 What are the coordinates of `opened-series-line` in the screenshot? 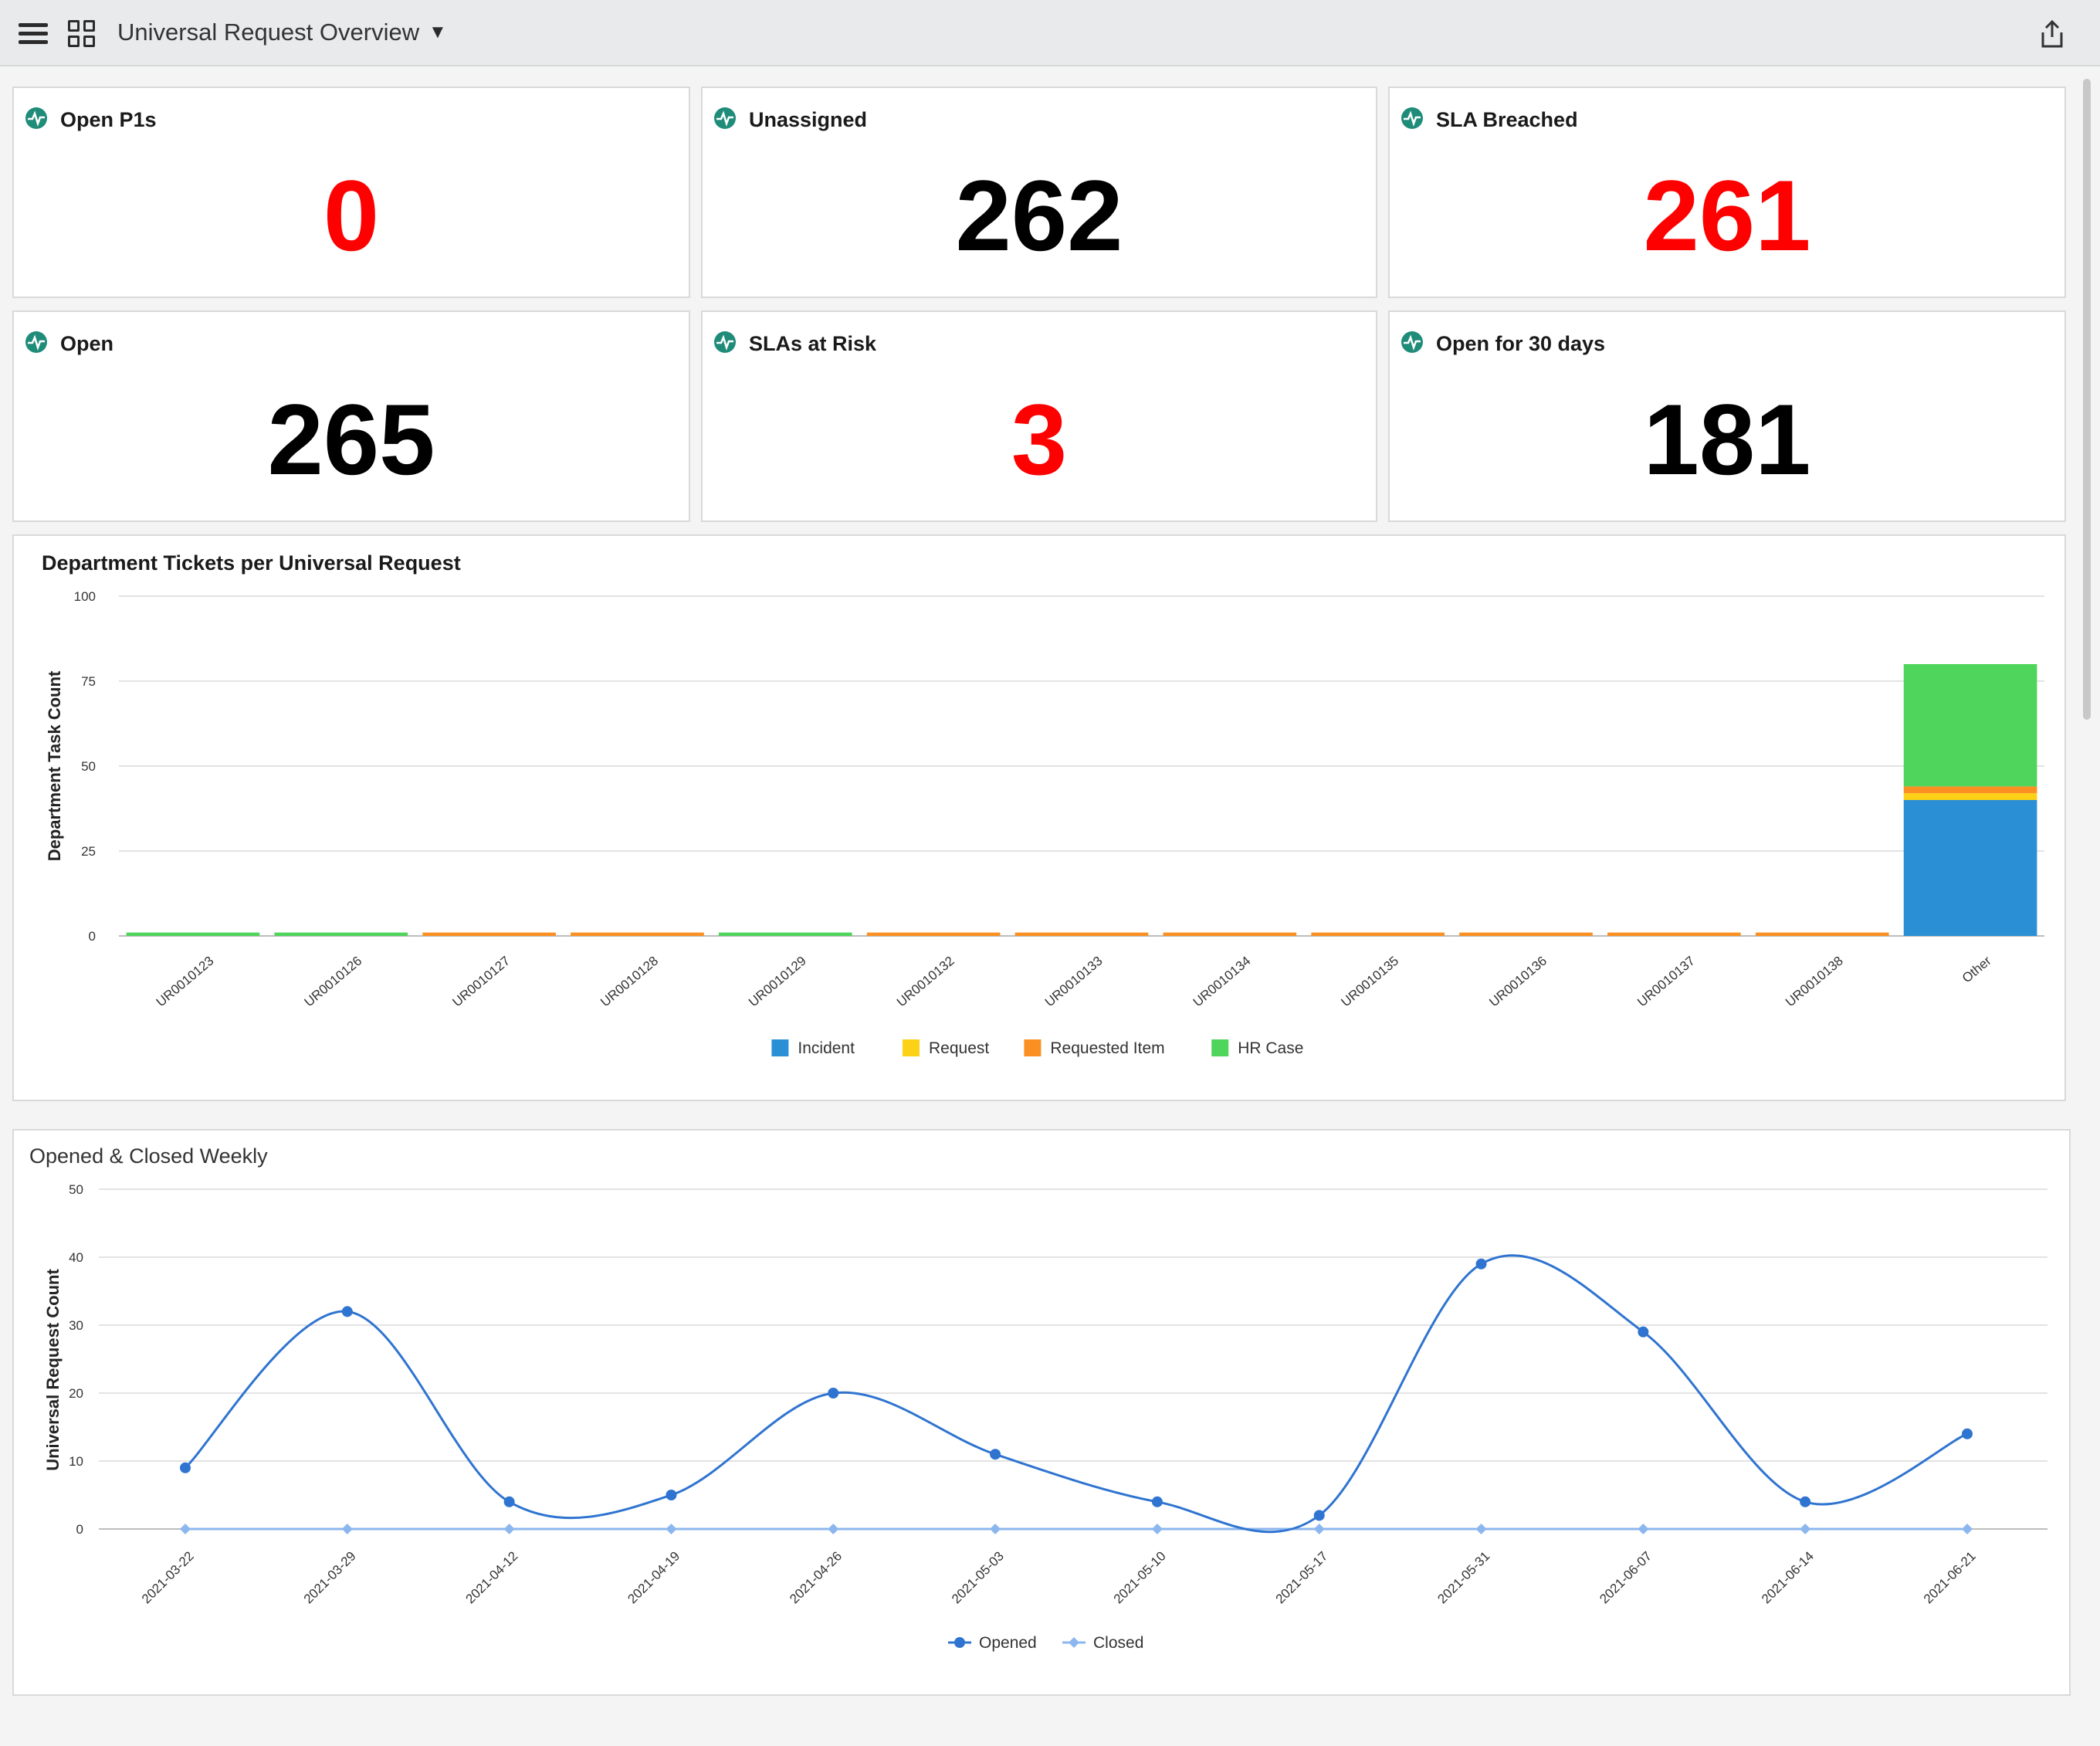 It's located at (1076, 1394).